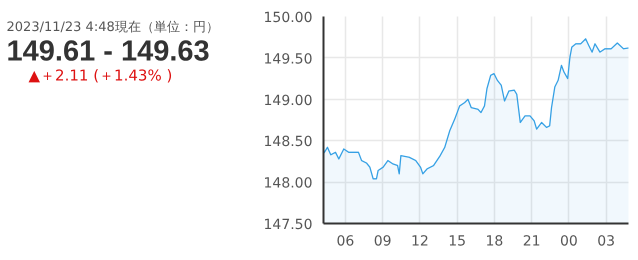 The image size is (638, 260). I want to click on y-tick-label: 148.00, so click(288, 184).